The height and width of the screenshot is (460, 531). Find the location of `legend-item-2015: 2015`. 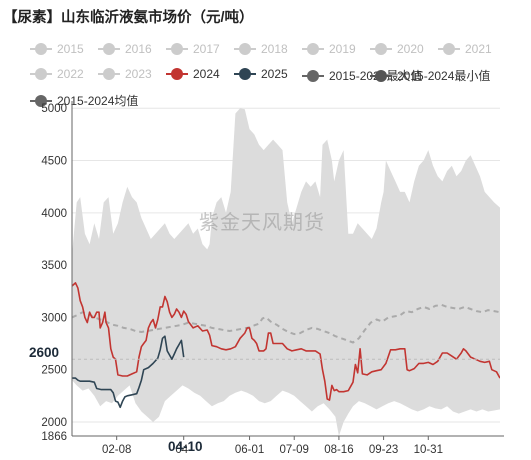

legend-item-2015: 2015 is located at coordinates (57, 49).